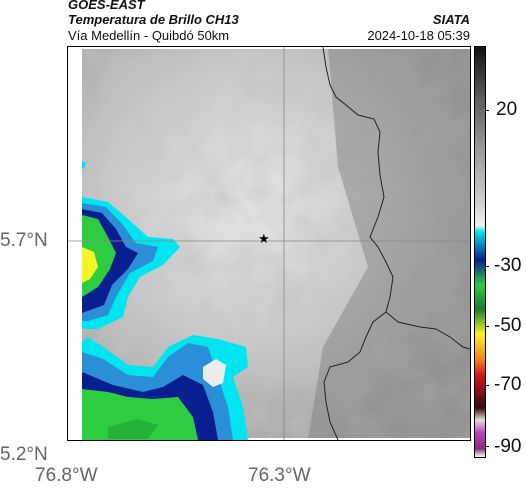 This screenshot has width=526, height=491. I want to click on product-title: Temperatura de Brillo CH13, so click(153, 19).